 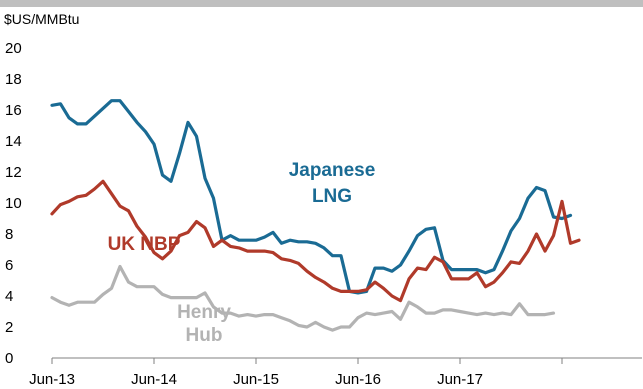 I want to click on x-tick-label: Jun-14, so click(x=154, y=379).